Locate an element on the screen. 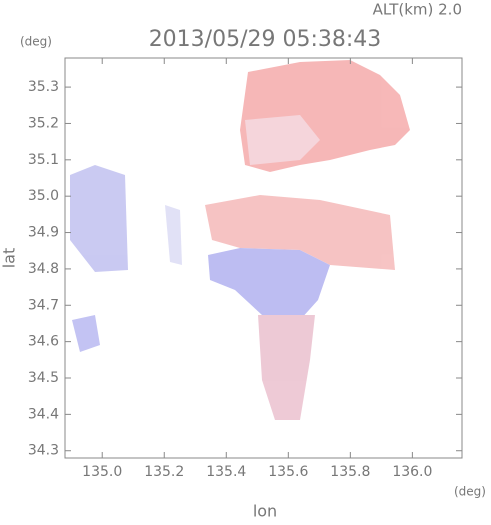  y-tick-label: 34.8 is located at coordinates (43, 269).